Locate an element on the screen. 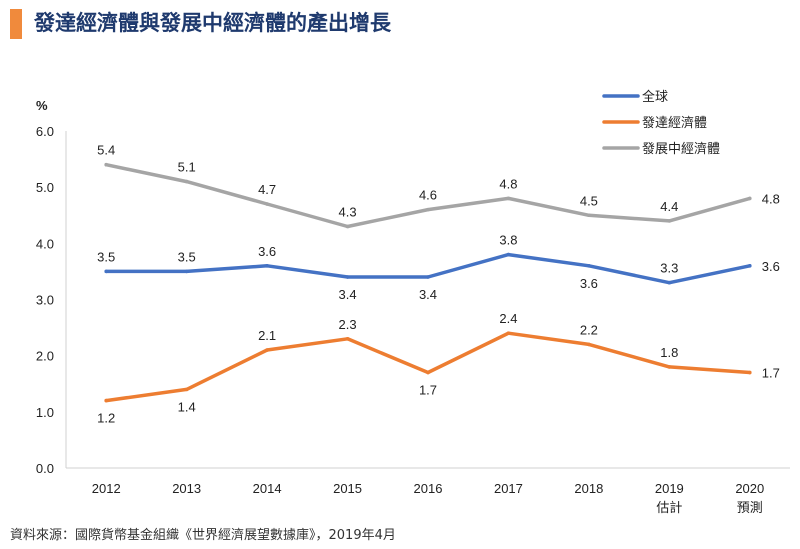  x-tick-sublabel: 估計 is located at coordinates (669, 508).